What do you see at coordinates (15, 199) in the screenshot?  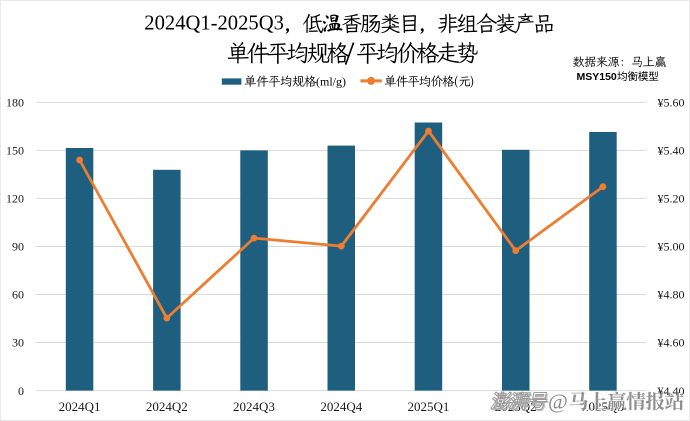 I see `svg-text: 120` at bounding box center [15, 199].